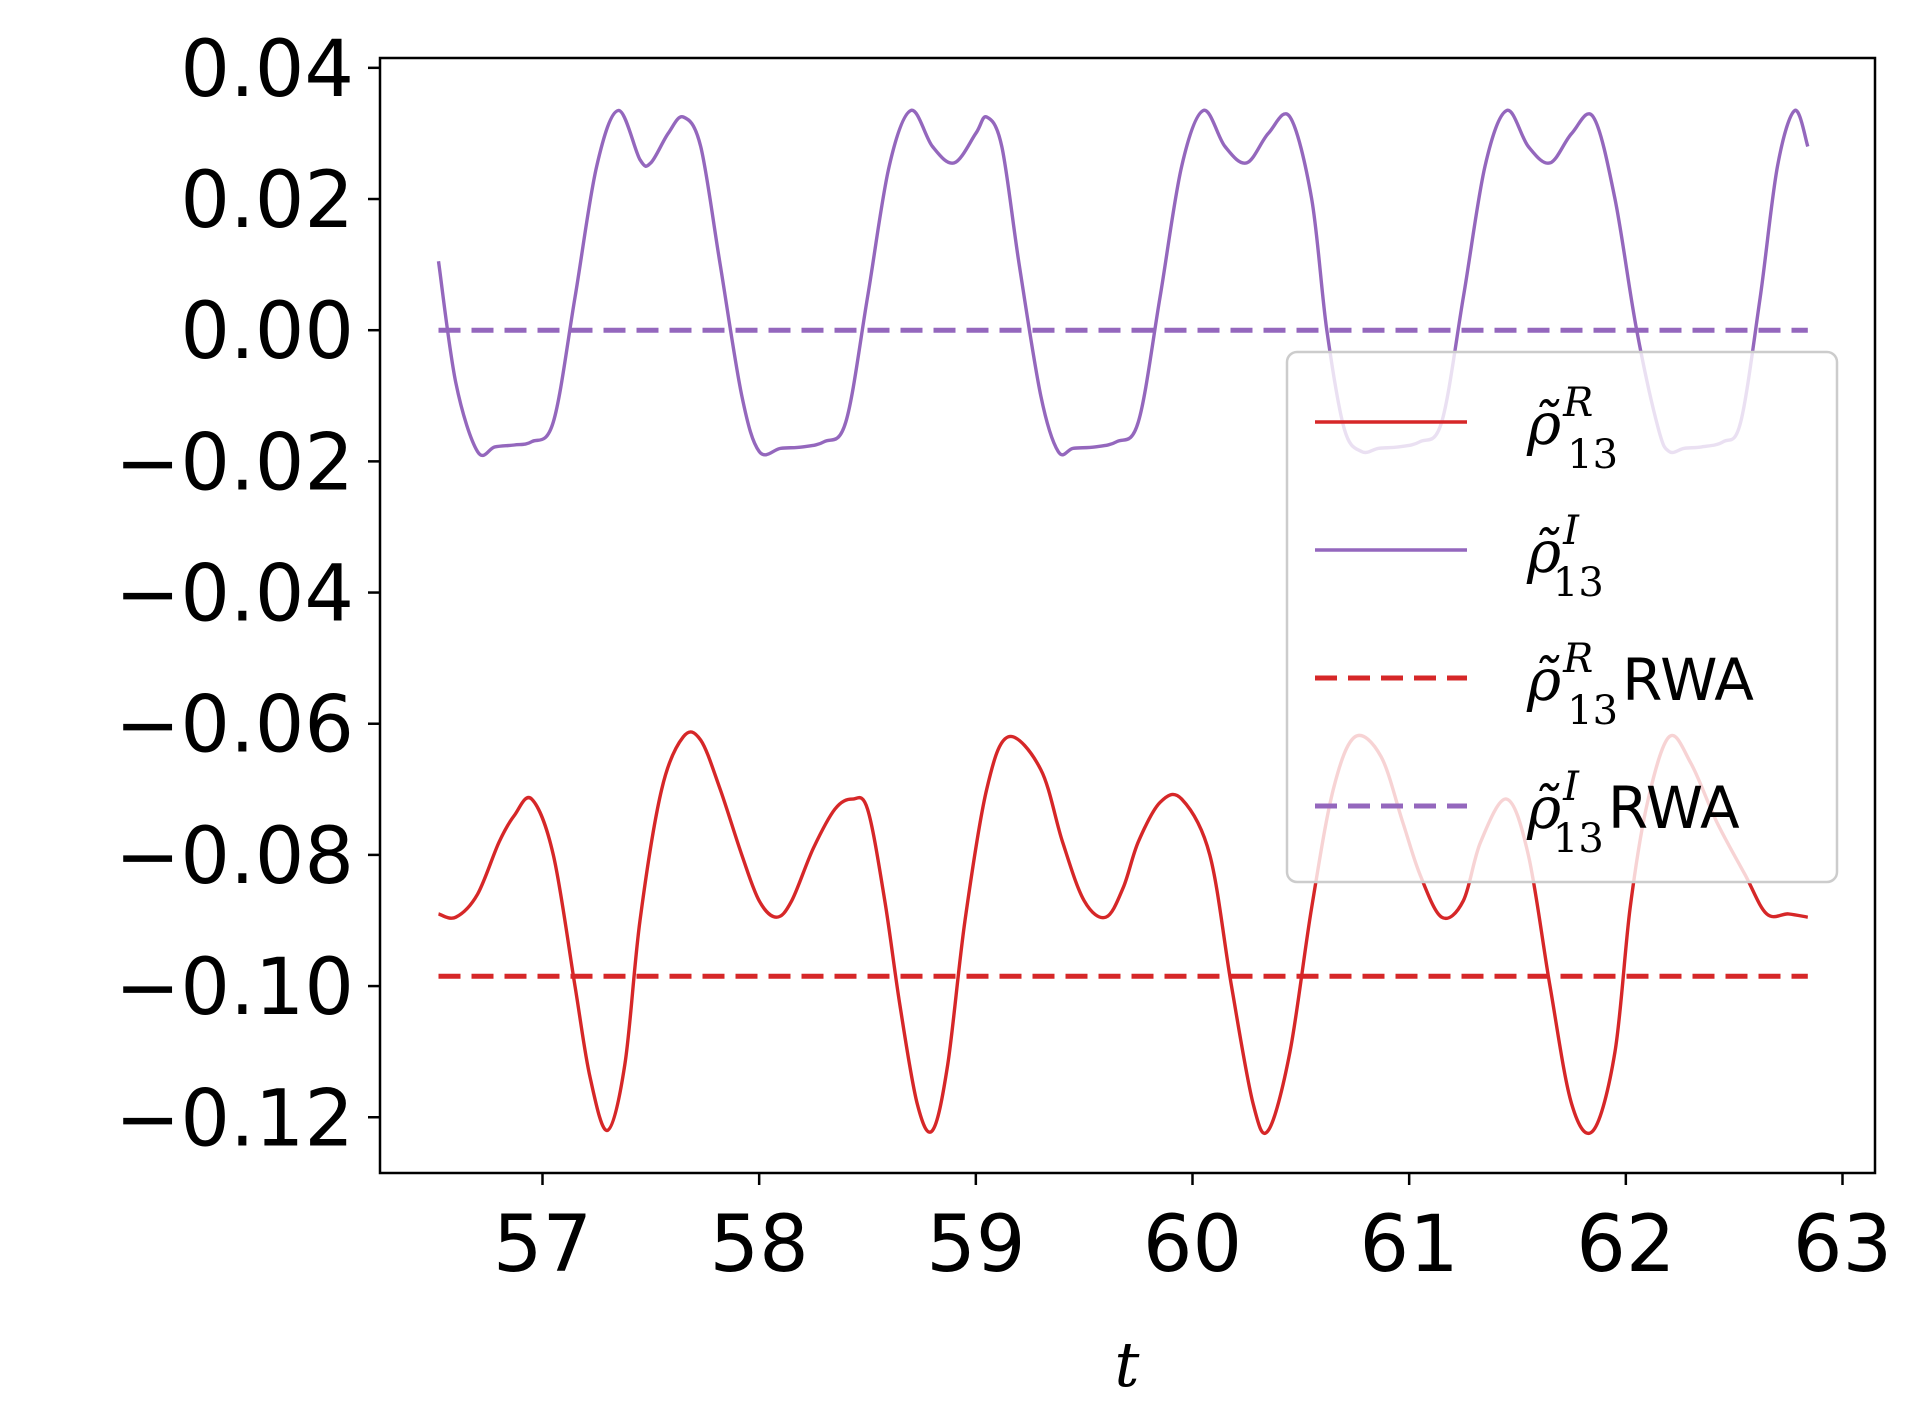 This screenshot has width=1931, height=1426. I want to click on x-tick-label-6: 63, so click(1842, 1245).